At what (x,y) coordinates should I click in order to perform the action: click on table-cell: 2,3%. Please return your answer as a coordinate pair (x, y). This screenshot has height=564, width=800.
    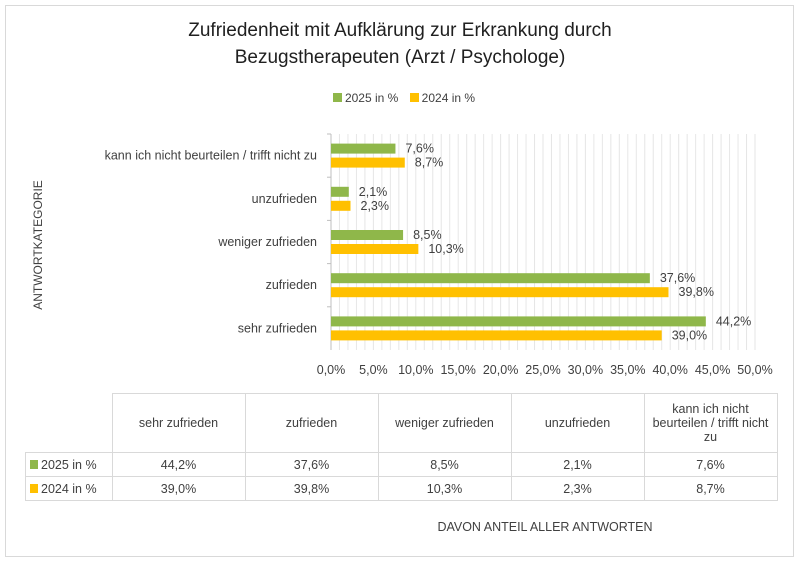
    Looking at the image, I should click on (577, 488).